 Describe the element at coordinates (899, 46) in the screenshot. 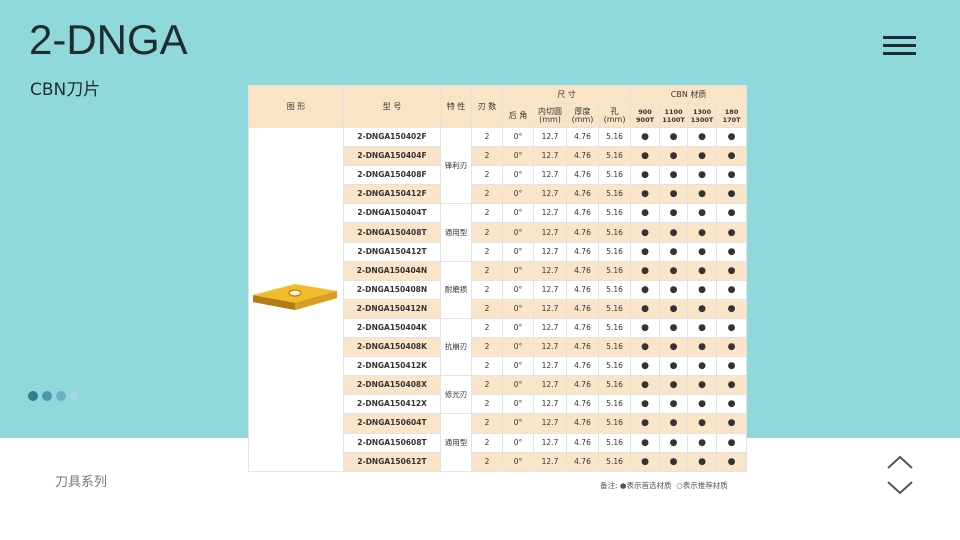

I see `menu-button` at that location.